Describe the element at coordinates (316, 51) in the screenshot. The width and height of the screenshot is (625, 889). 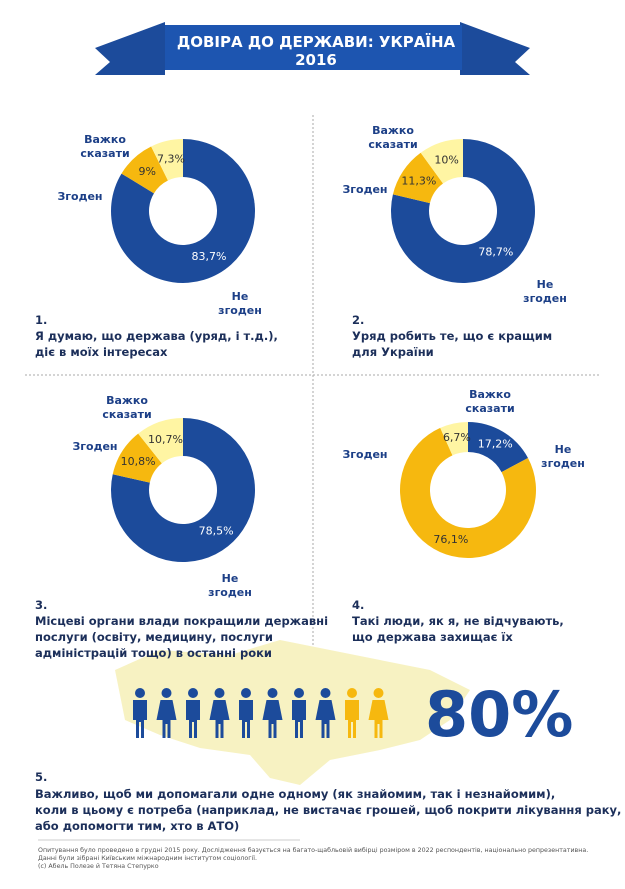
I see `title: ДОВІРА ДО ДЕРЖАВИ: УКРАЇНА 2016` at that location.